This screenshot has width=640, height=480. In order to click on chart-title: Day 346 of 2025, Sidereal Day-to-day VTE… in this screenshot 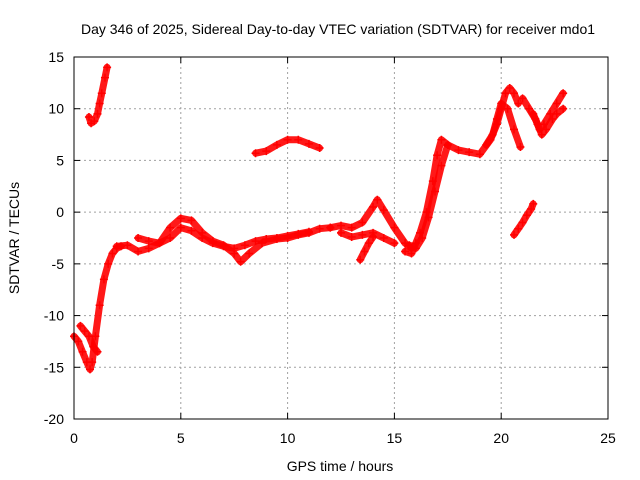, I will do `click(338, 29)`.